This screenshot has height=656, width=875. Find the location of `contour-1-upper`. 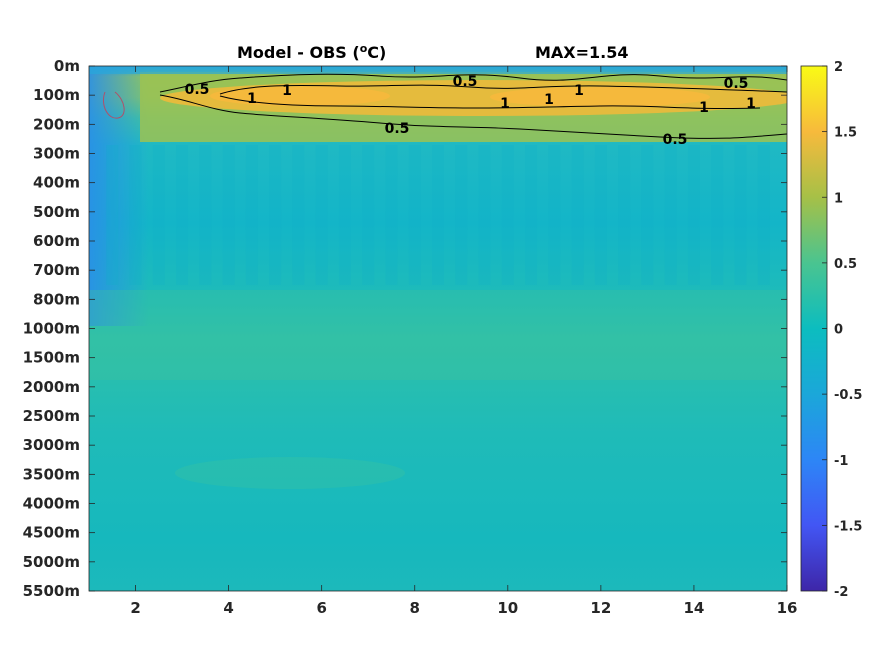

contour-1-upper is located at coordinates (503, 89).